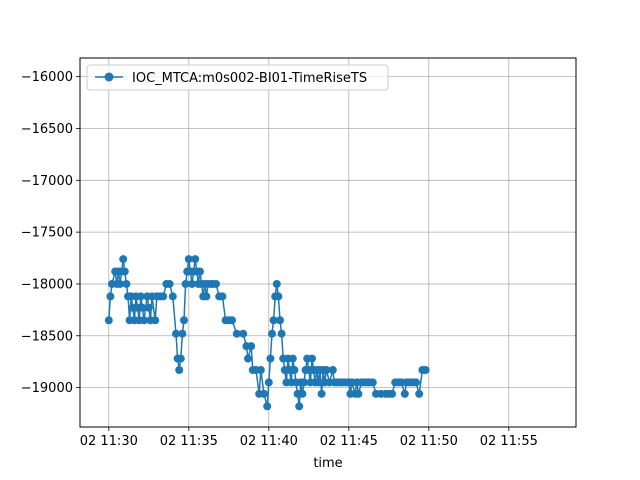 Image resolution: width=640 pixels, height=480 pixels. What do you see at coordinates (269, 441) in the screenshot?
I see `x-tick-label: 02 11:40` at bounding box center [269, 441].